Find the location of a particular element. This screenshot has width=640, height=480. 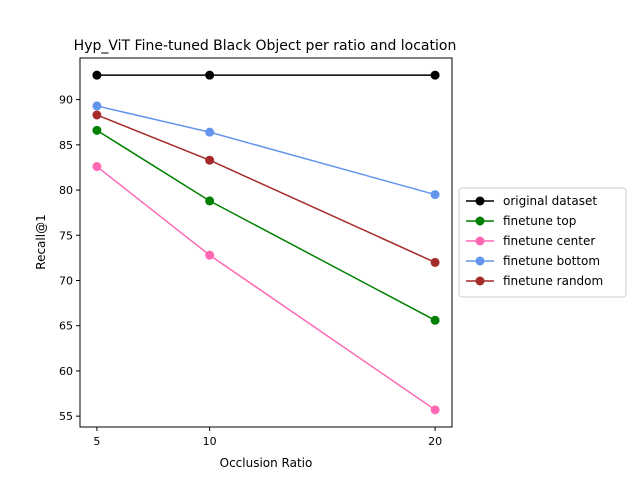

legend-label: finetune random is located at coordinates (553, 281).